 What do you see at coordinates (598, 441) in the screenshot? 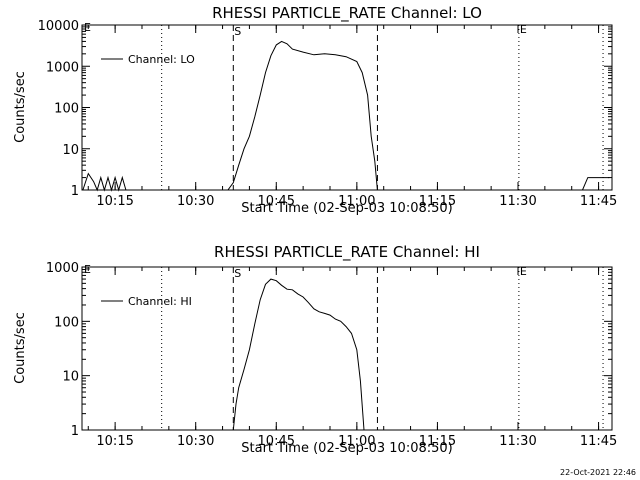
I see `p2-x-tick-label: 11:45` at bounding box center [598, 441].